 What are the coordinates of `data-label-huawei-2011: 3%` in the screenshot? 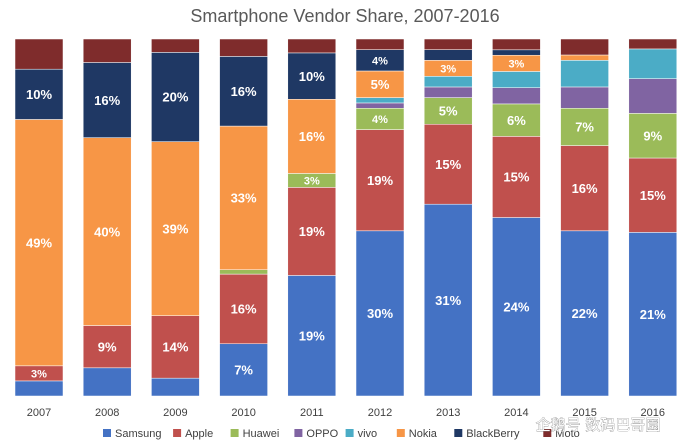 It's located at (312, 181).